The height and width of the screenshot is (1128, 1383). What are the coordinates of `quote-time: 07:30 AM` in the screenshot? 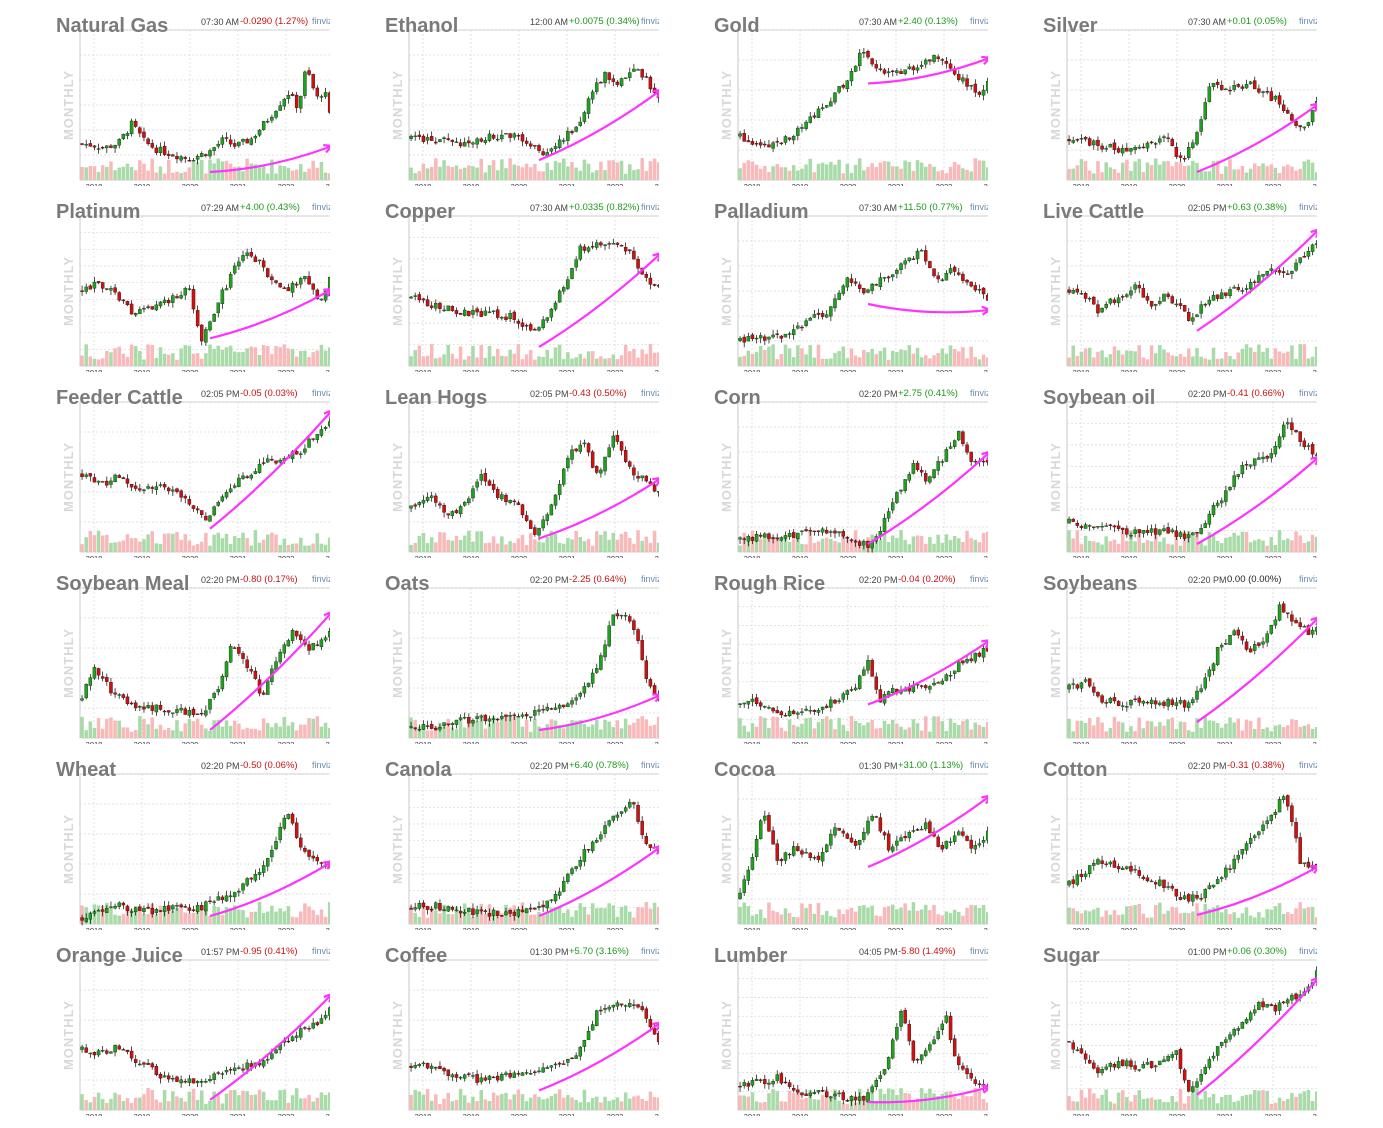 It's located at (878, 22).